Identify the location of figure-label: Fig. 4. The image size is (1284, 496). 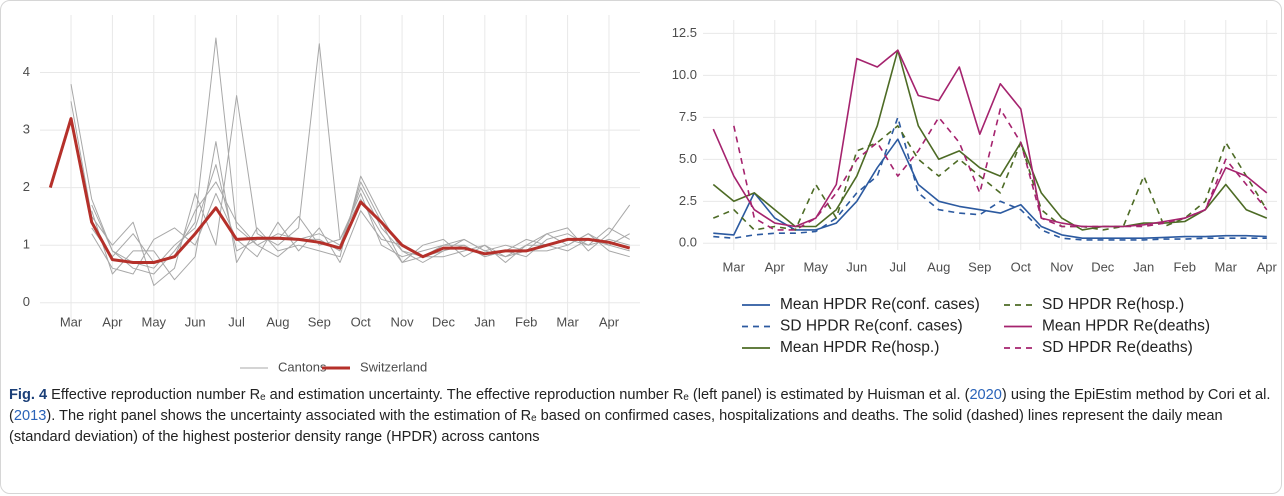
(28, 395).